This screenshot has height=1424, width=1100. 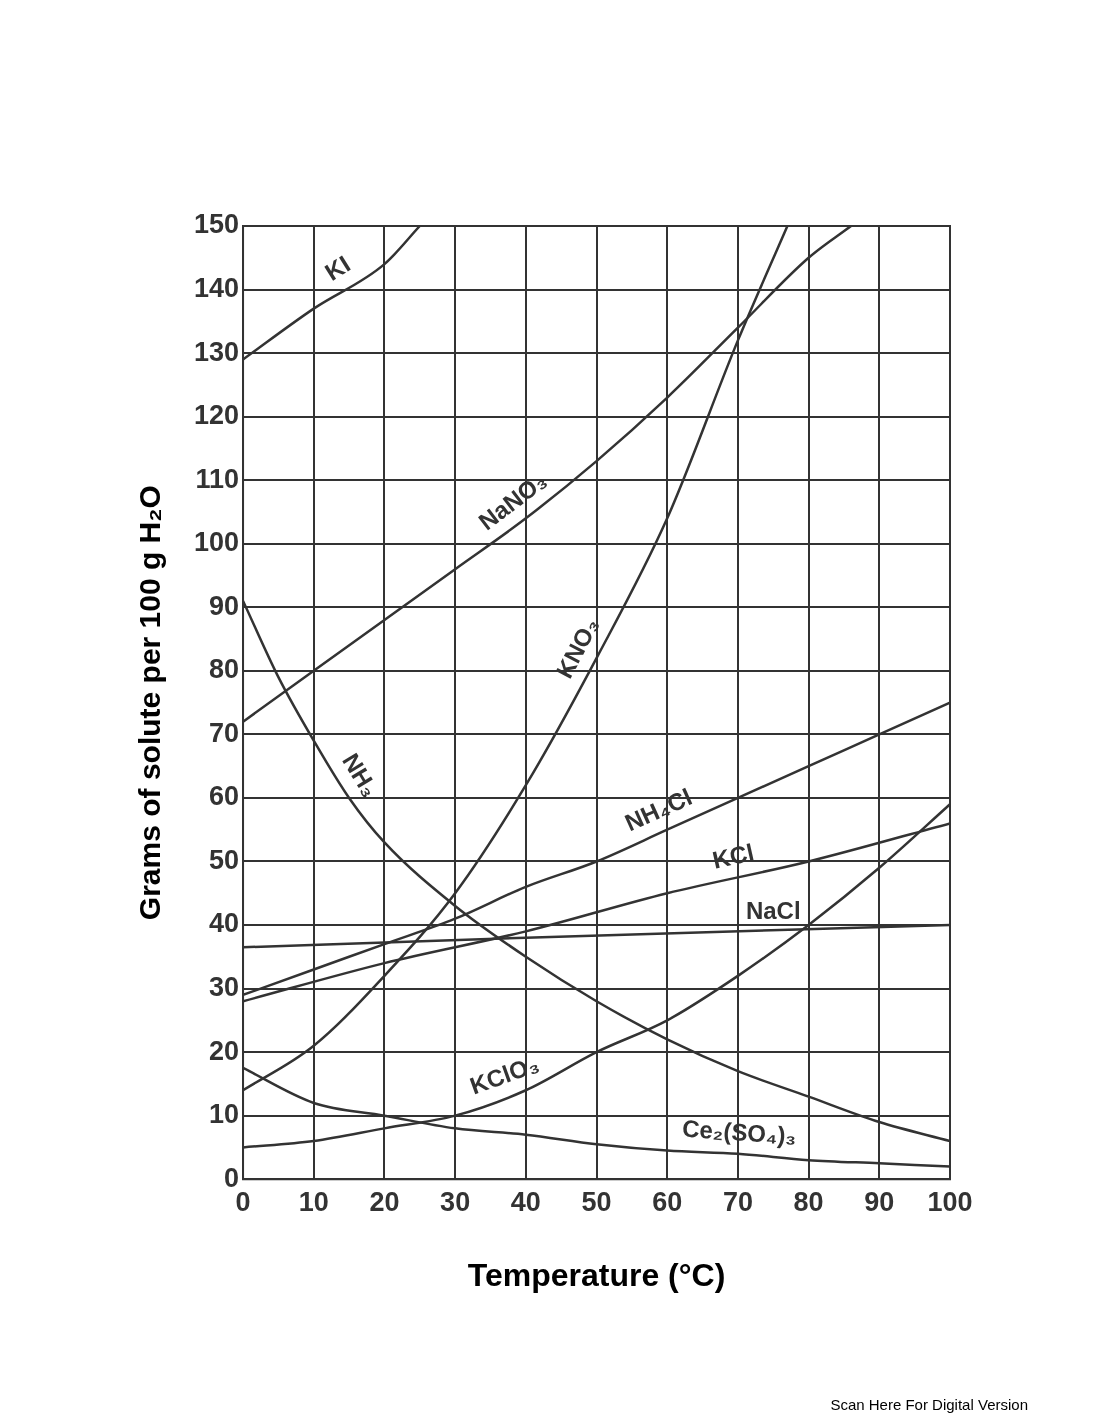 What do you see at coordinates (232, 1177) in the screenshot?
I see `y-tick-label: 0` at bounding box center [232, 1177].